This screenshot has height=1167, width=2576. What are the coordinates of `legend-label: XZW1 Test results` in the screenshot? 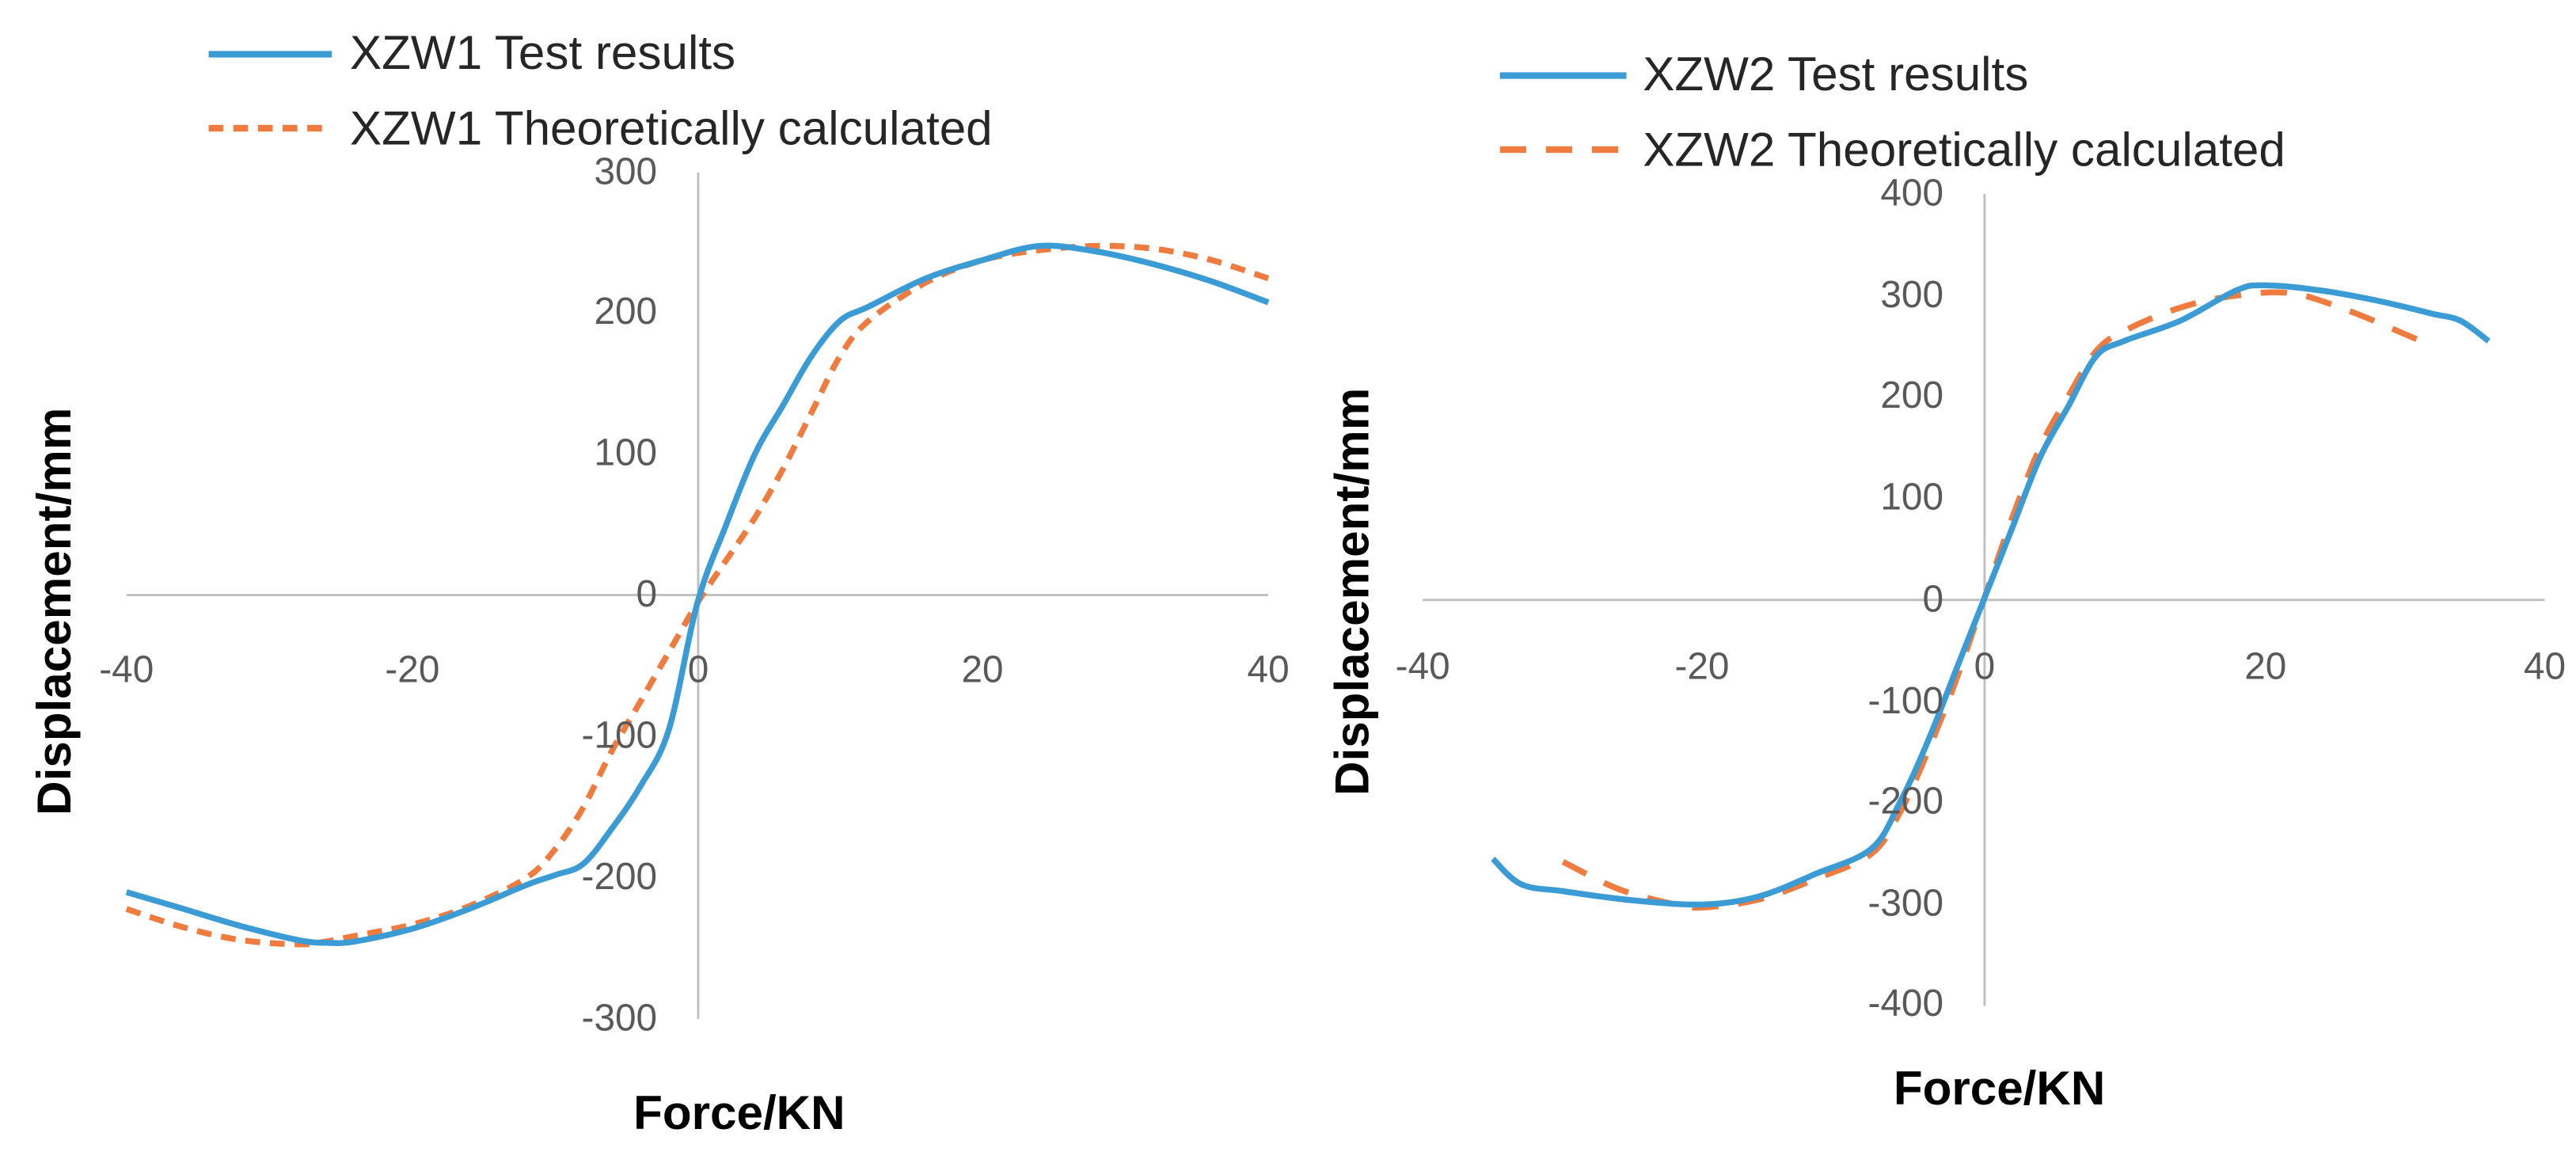 It's located at (542, 52).